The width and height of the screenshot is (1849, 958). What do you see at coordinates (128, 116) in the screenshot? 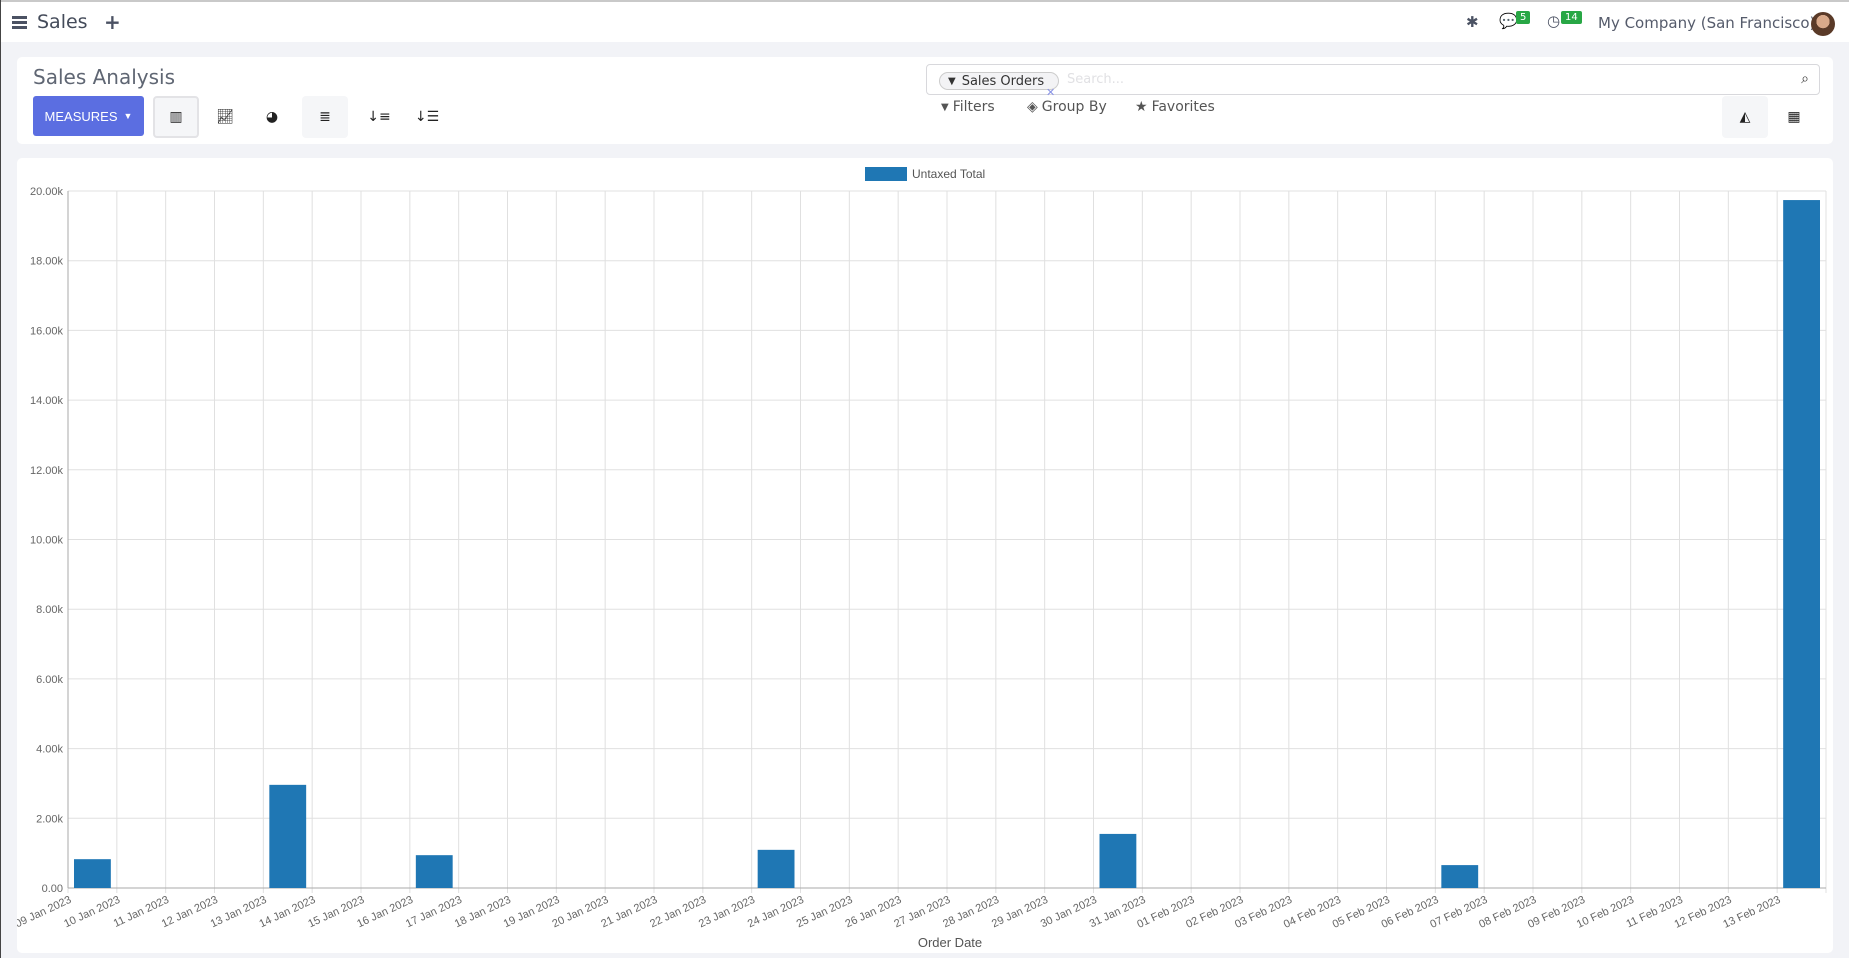
I see `caret-down-icon: ▼` at bounding box center [128, 116].